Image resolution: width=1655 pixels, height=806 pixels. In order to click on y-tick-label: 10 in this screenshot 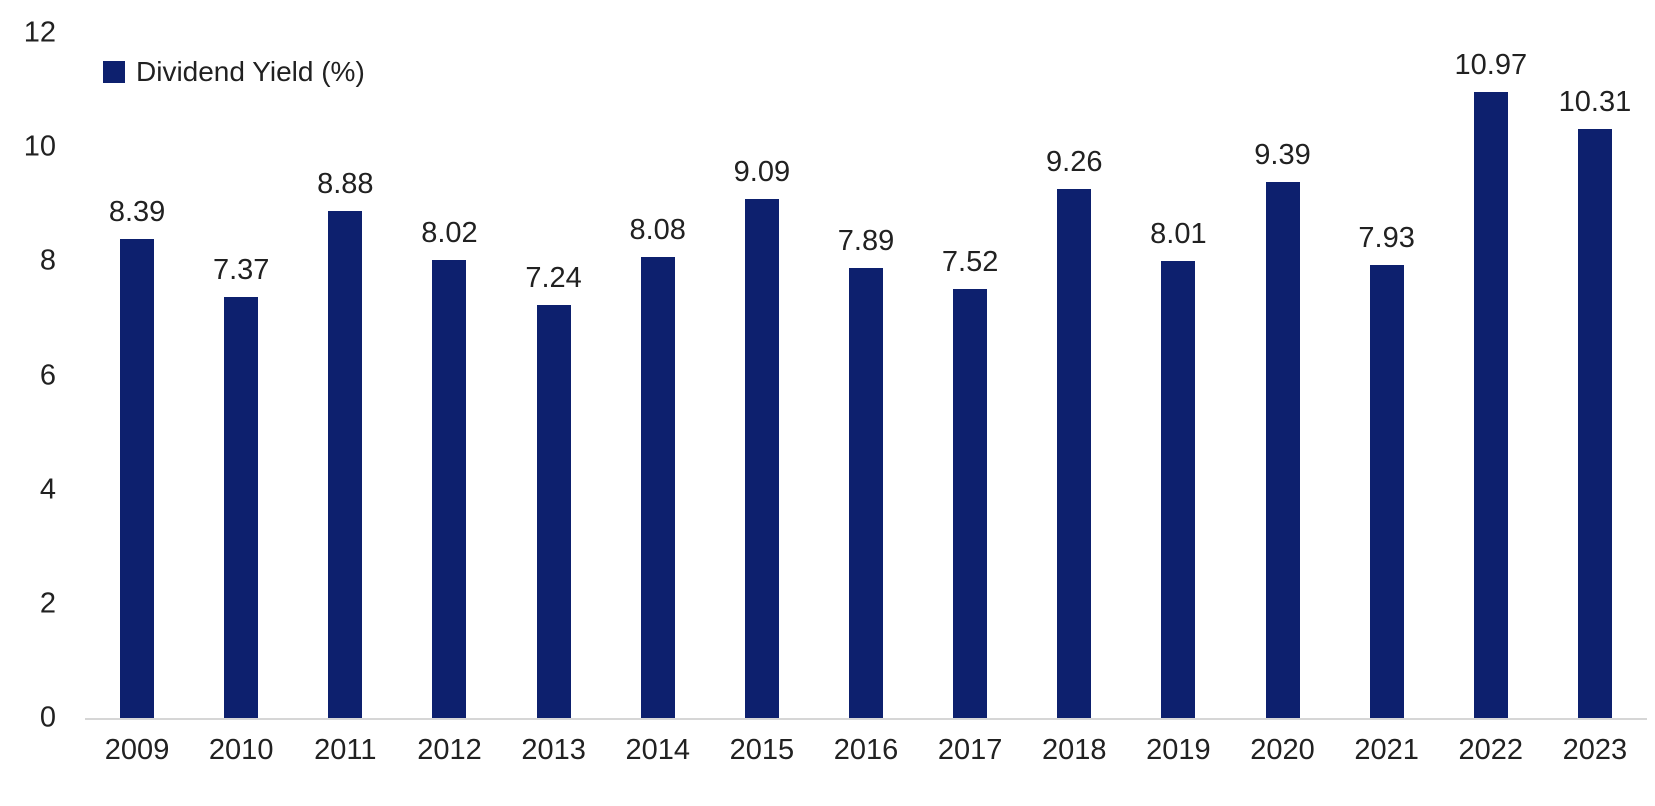, I will do `click(39, 146)`.